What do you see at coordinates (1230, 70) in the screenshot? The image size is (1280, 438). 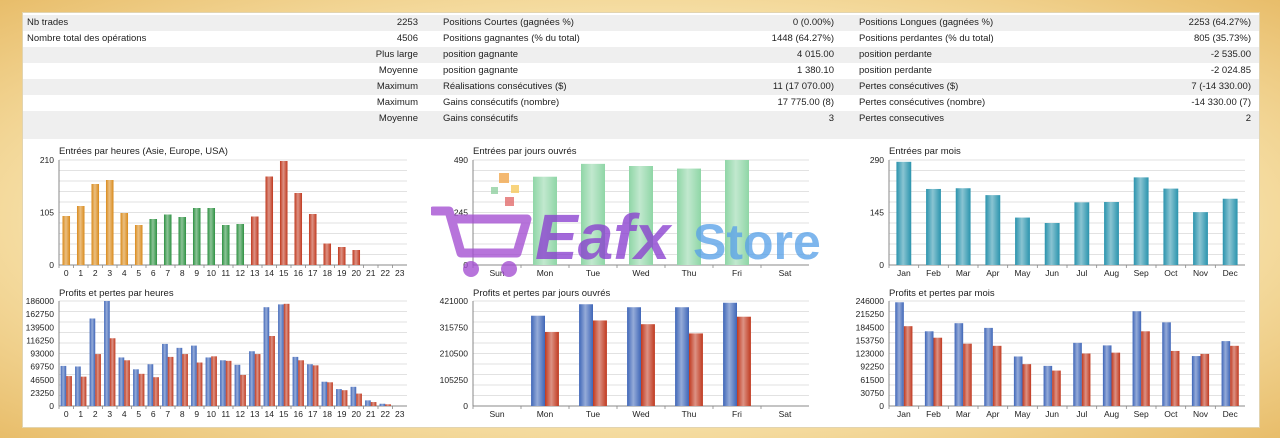 I see `stat-value: -2 024.85` at bounding box center [1230, 70].